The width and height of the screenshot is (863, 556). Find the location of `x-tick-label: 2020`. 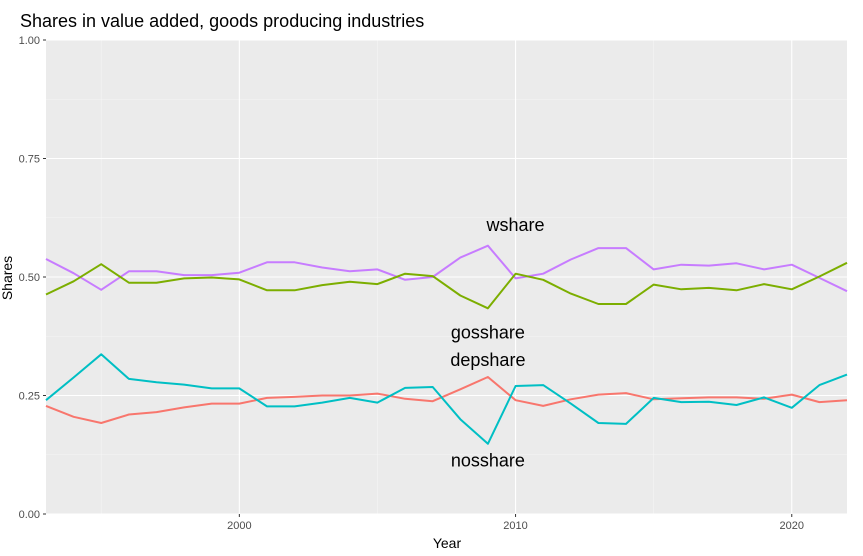

x-tick-label: 2020 is located at coordinates (792, 526).